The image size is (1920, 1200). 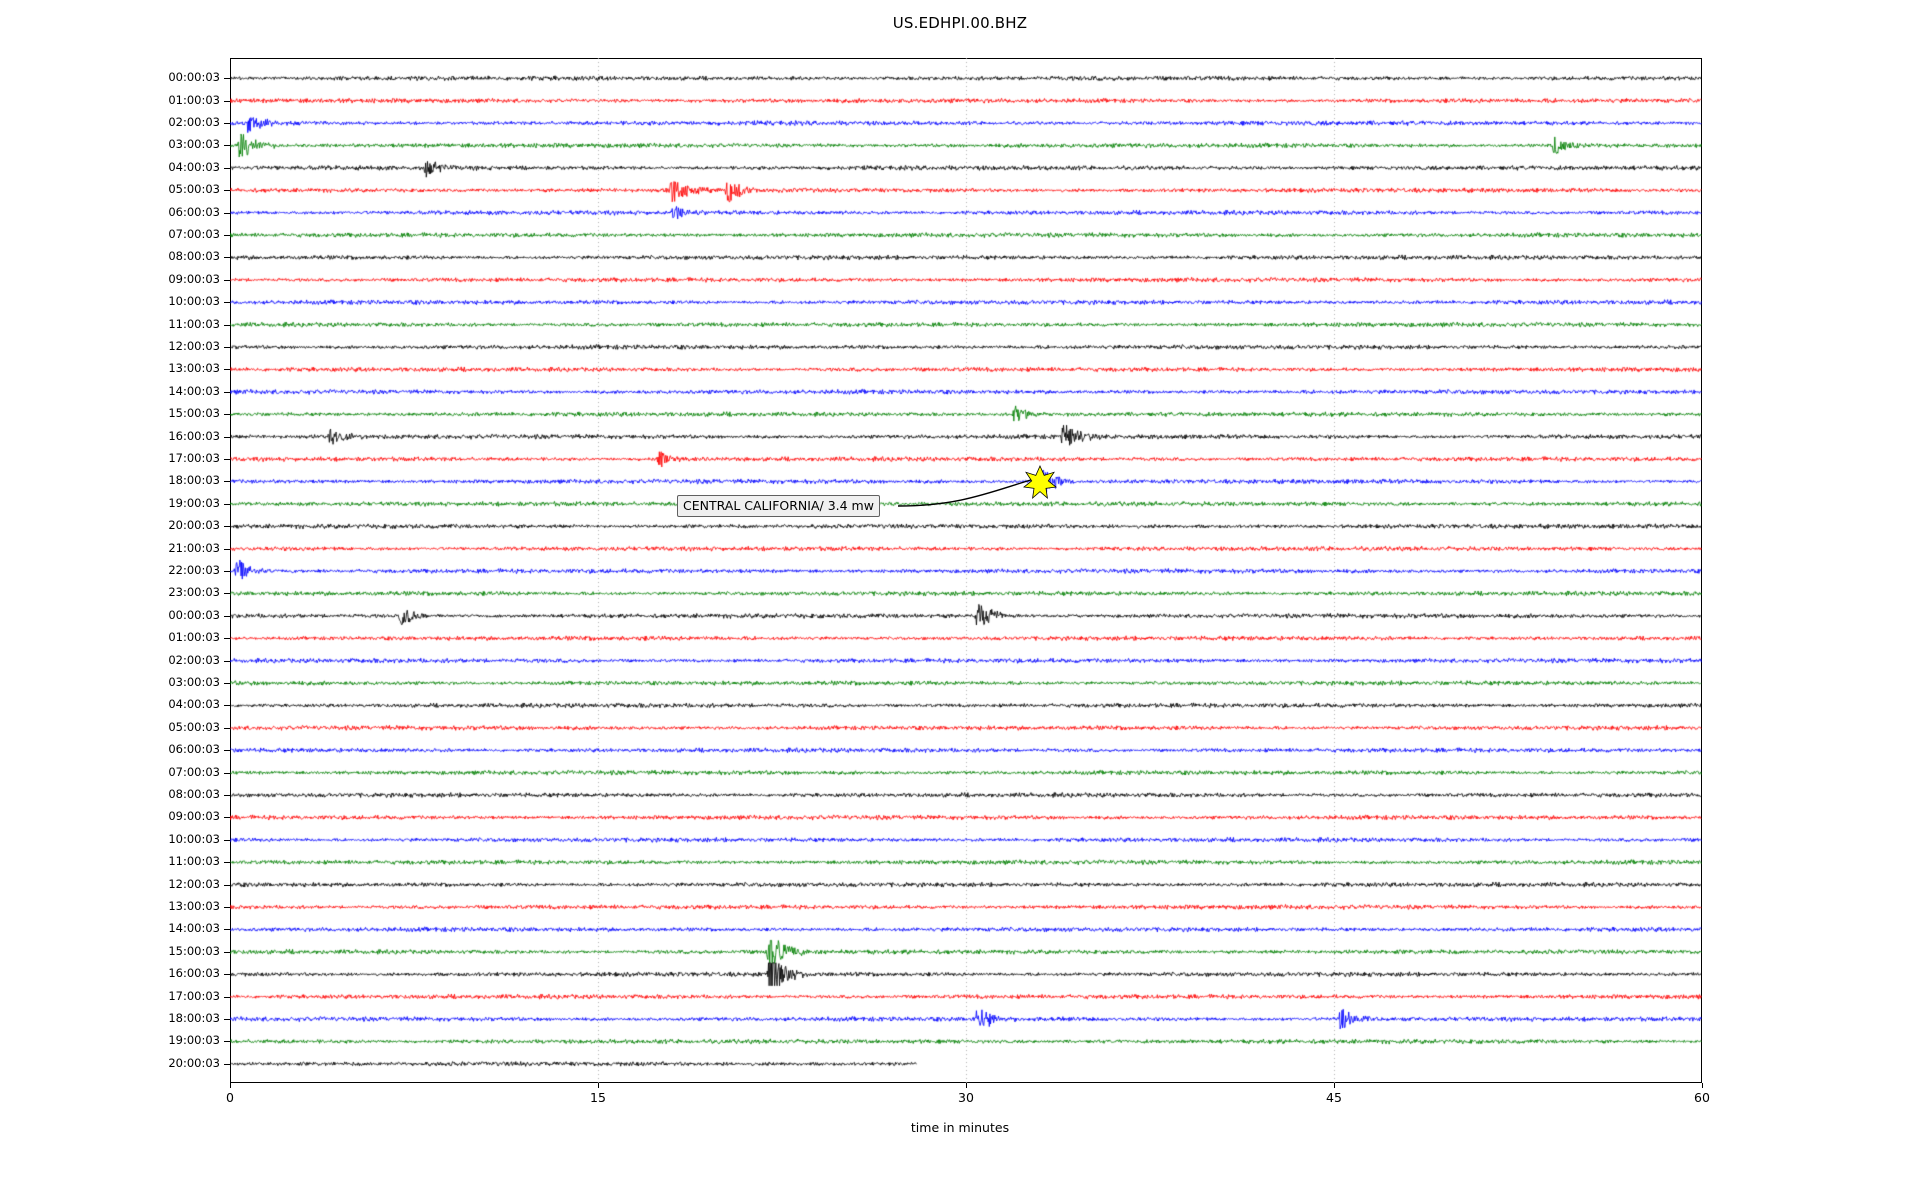 I want to click on y-axis-tick-label: 07:00:03, so click(x=194, y=771).